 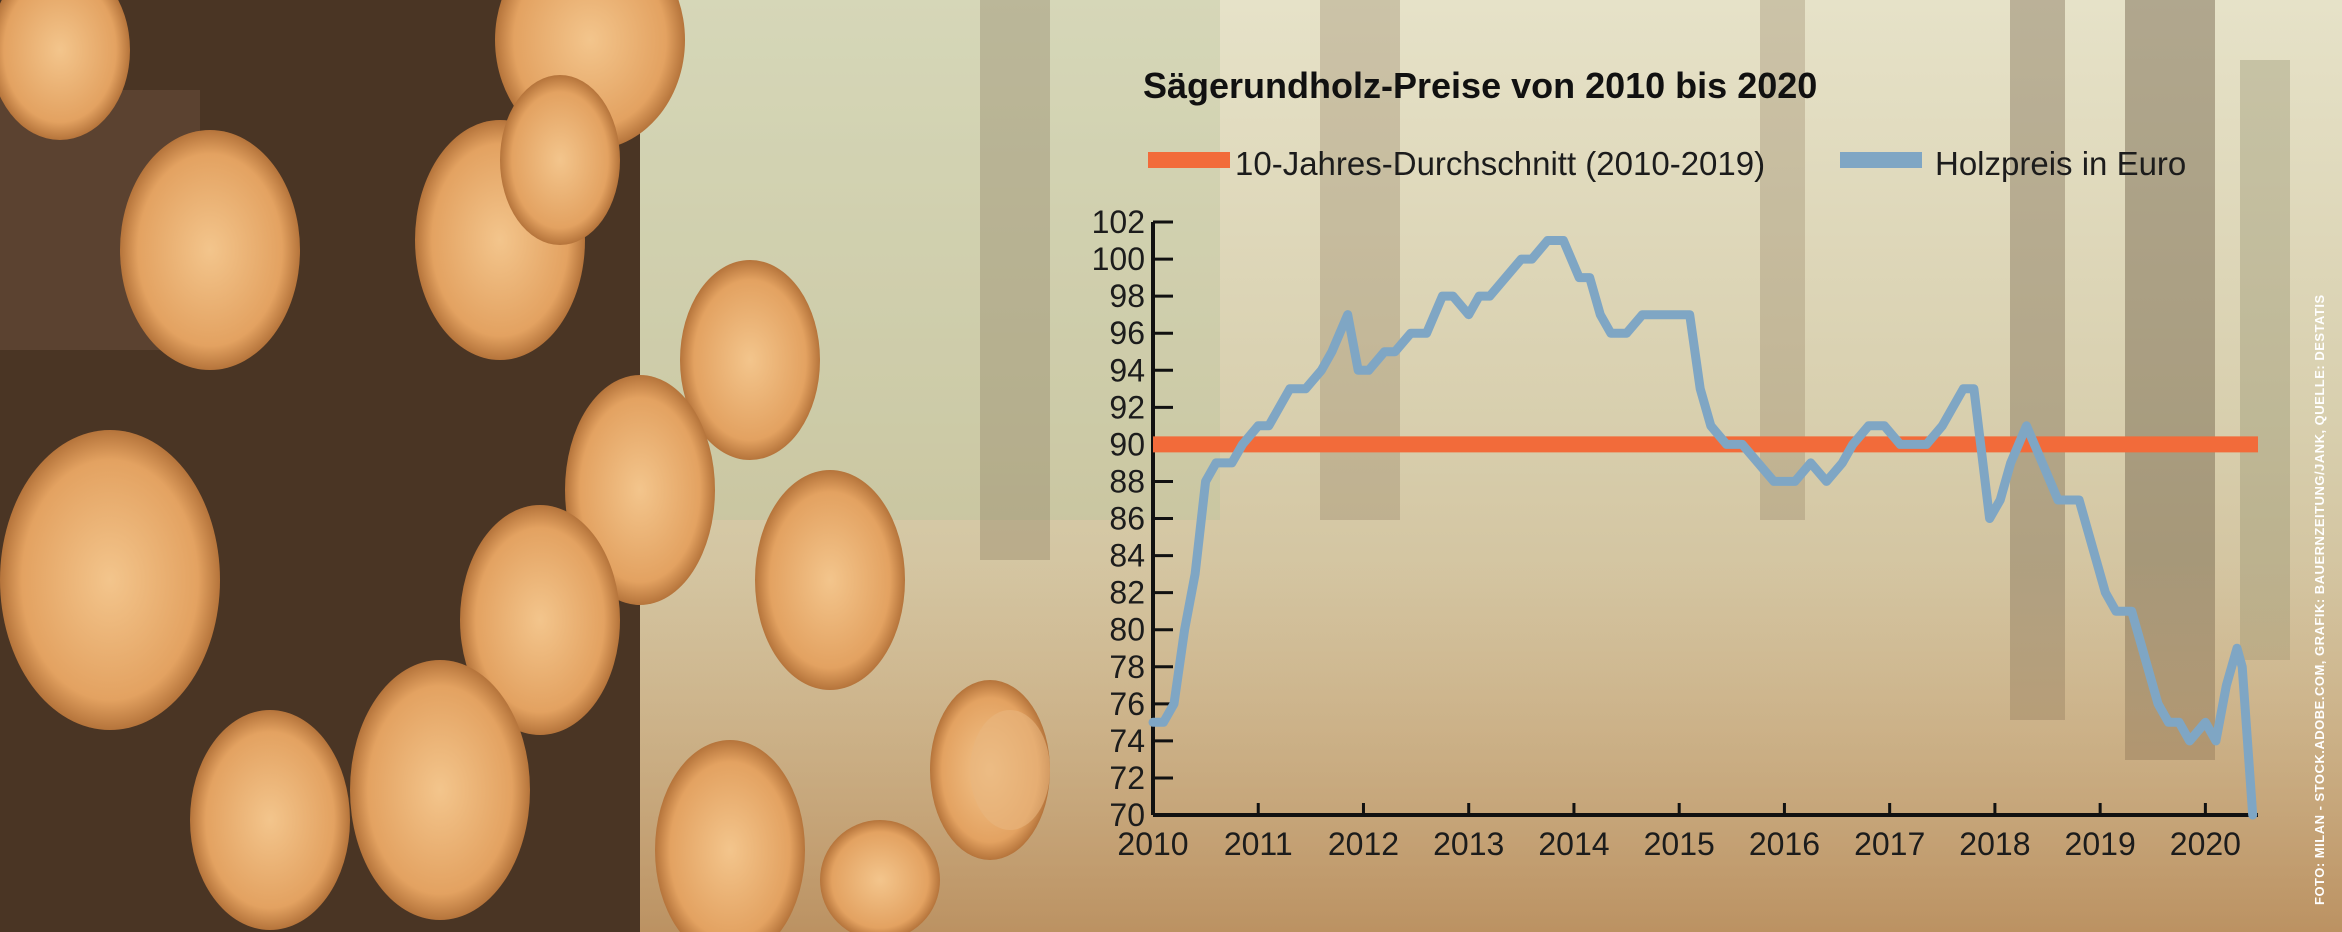 What do you see at coordinates (1118, 259) in the screenshot?
I see `y-tick-label: 100` at bounding box center [1118, 259].